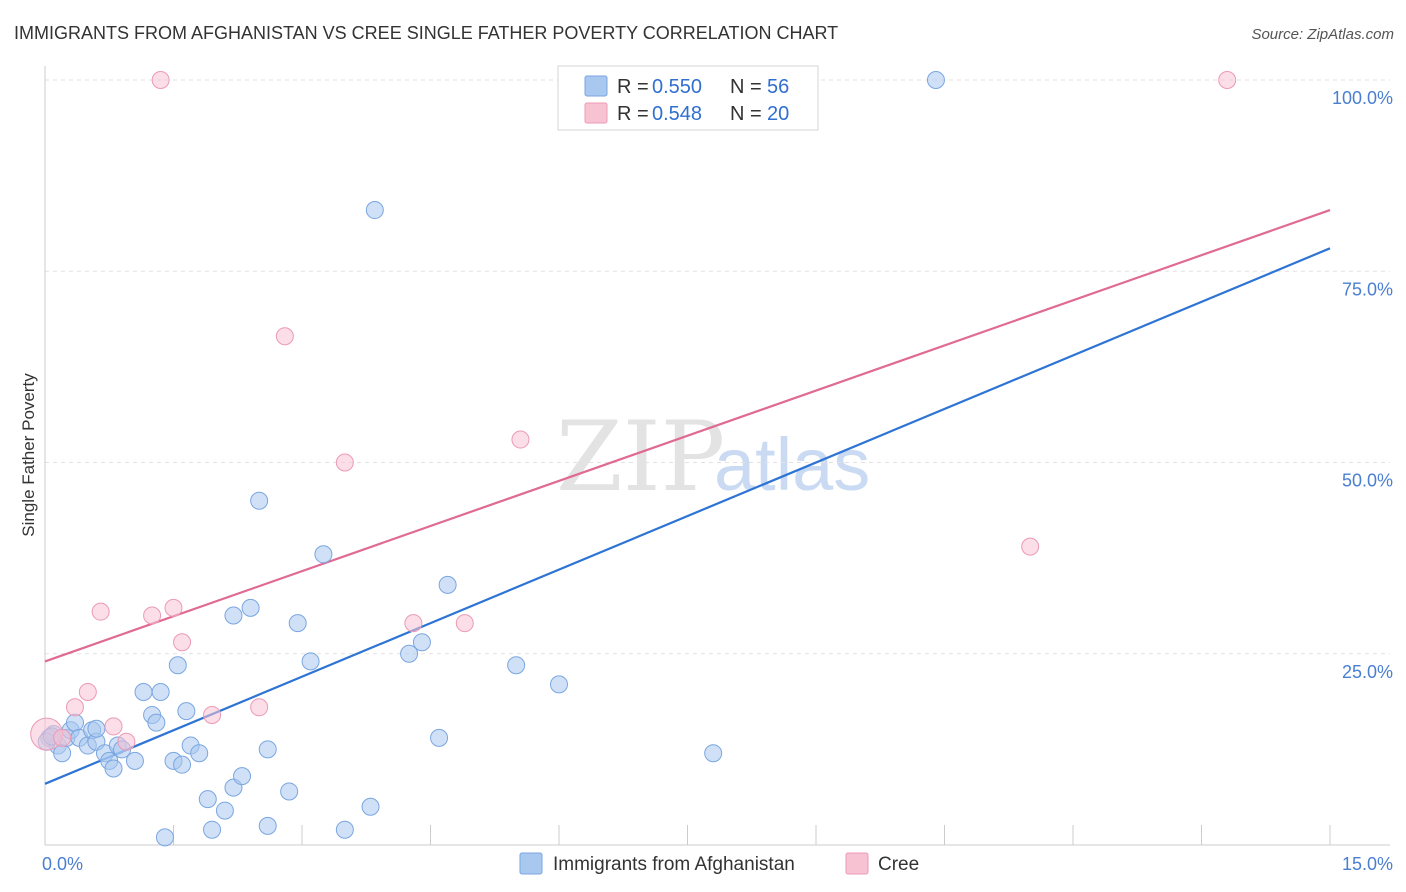  What do you see at coordinates (746, 114) in the screenshot?
I see `legend-n-label-cree: N =` at bounding box center [746, 114].